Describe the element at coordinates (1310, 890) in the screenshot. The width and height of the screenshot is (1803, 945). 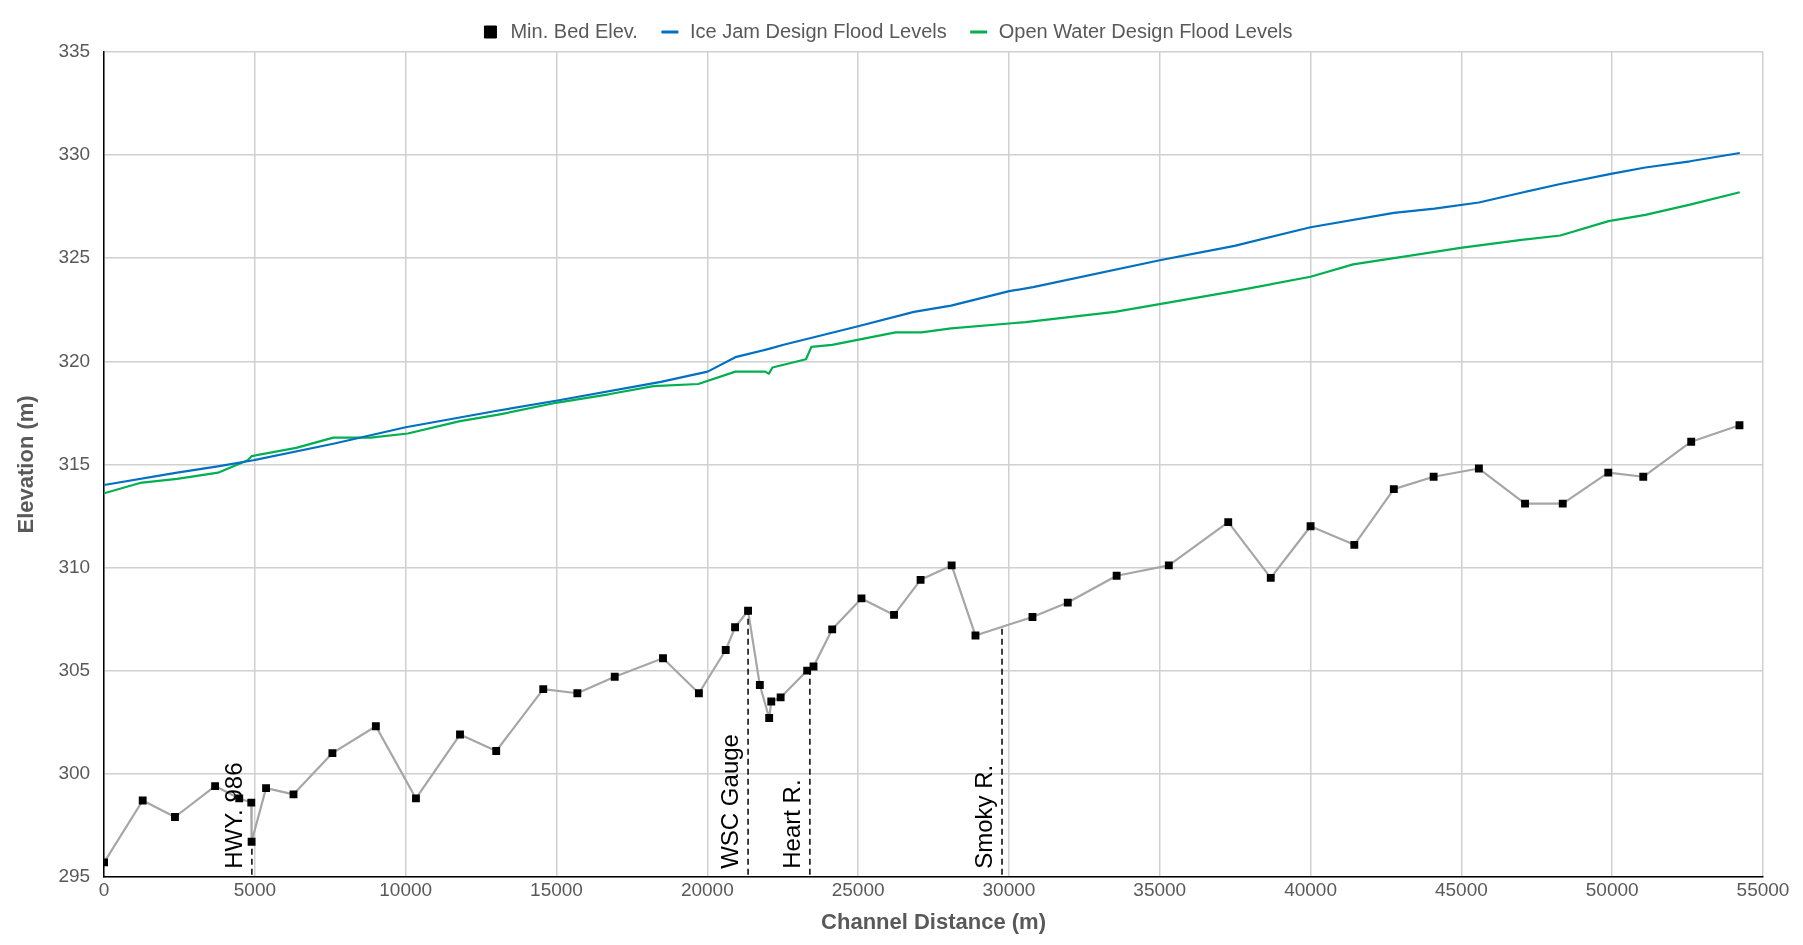
I see `x-tick-label: 40000` at that location.